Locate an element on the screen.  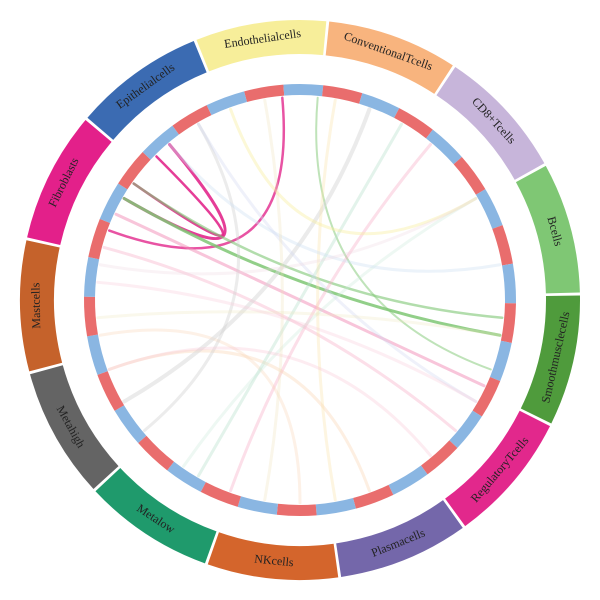
sector-label: NKcells is located at coordinates (274, 561).